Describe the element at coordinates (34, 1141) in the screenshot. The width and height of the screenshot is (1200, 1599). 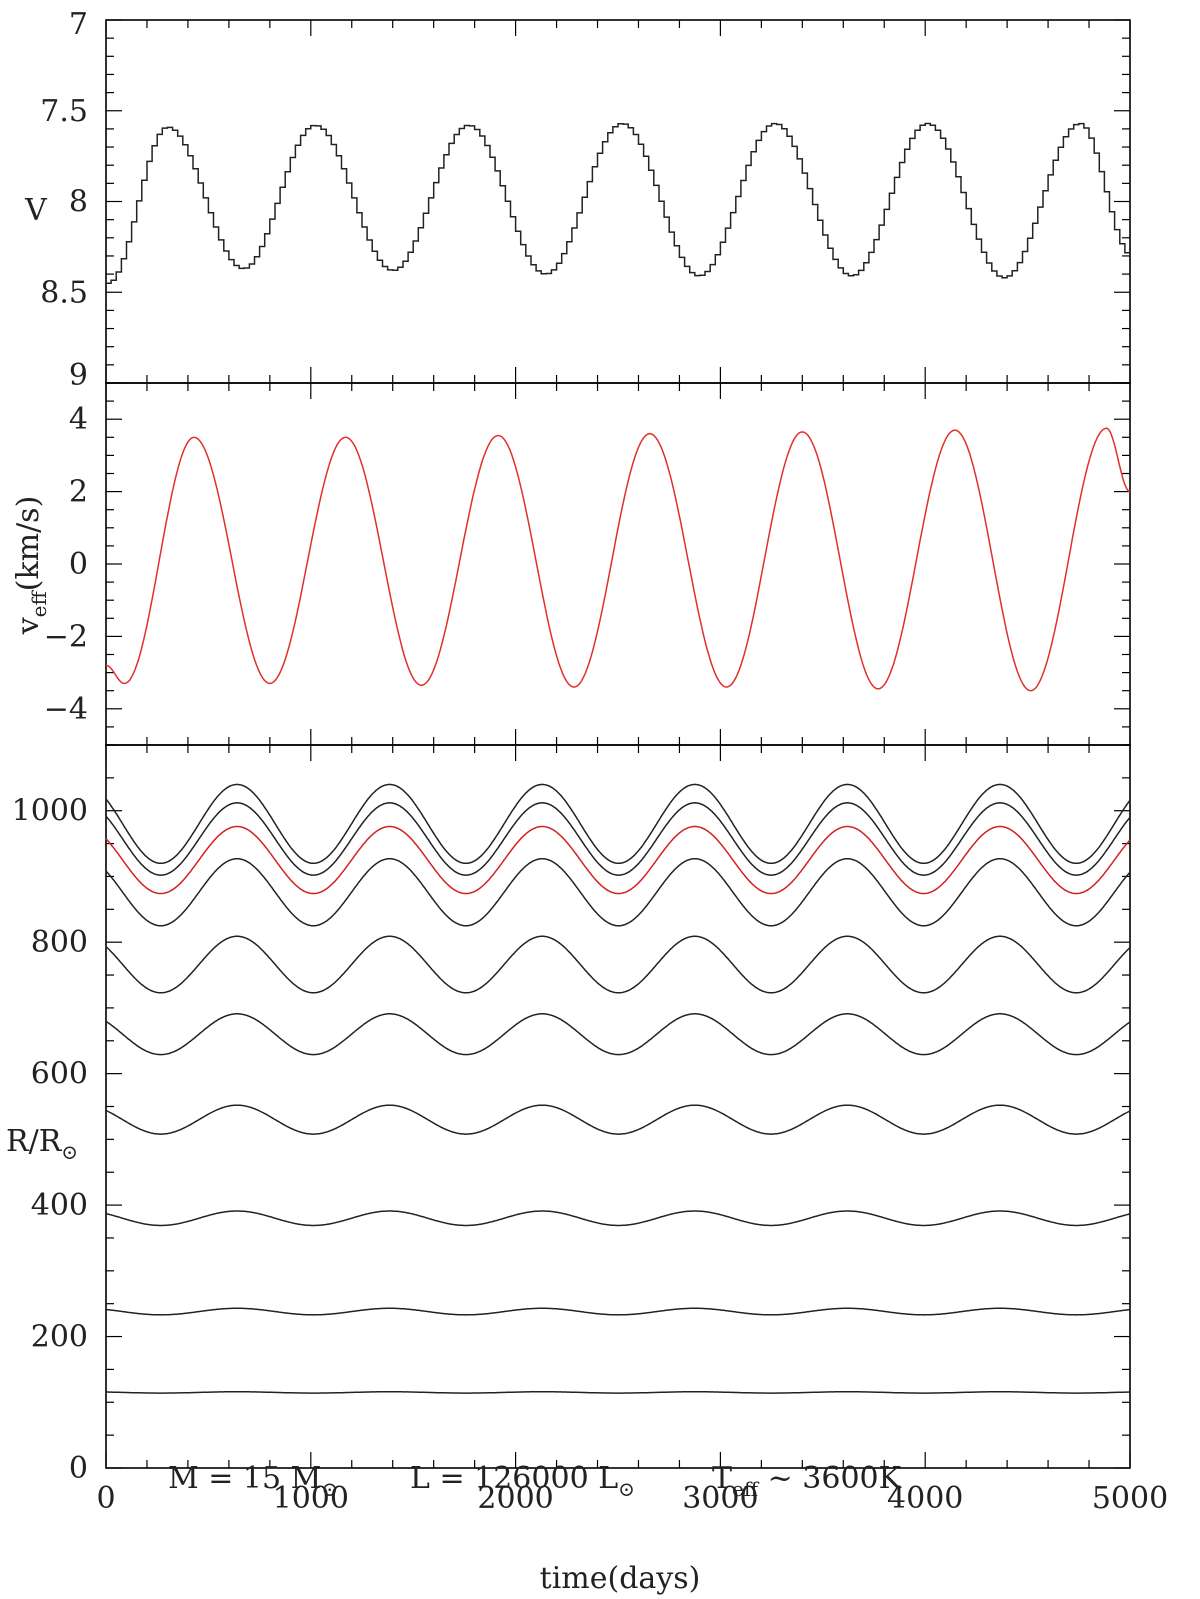
I see `radius-label-main: R/R` at that location.